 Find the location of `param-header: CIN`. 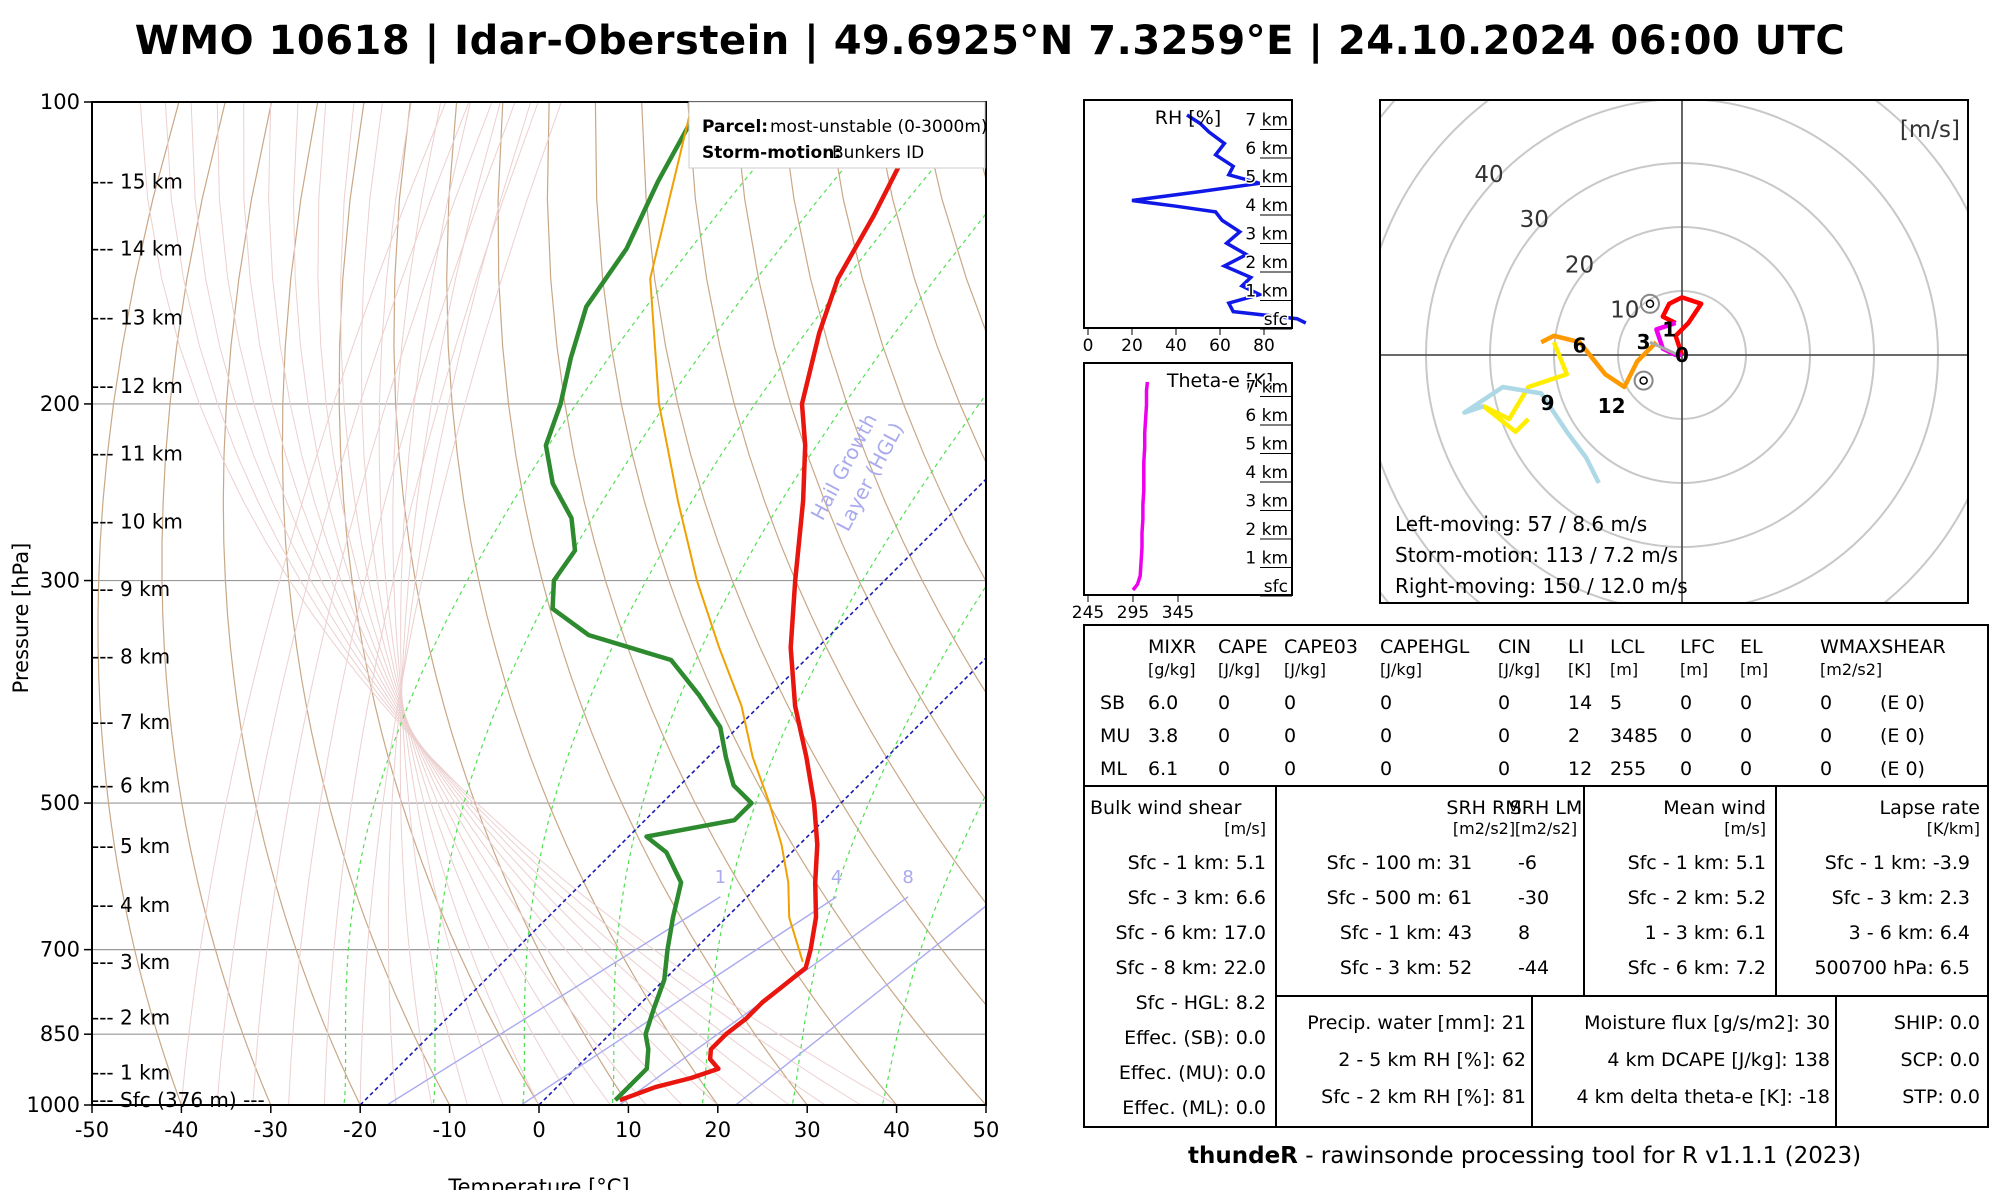

param-header: CIN is located at coordinates (1514, 647).